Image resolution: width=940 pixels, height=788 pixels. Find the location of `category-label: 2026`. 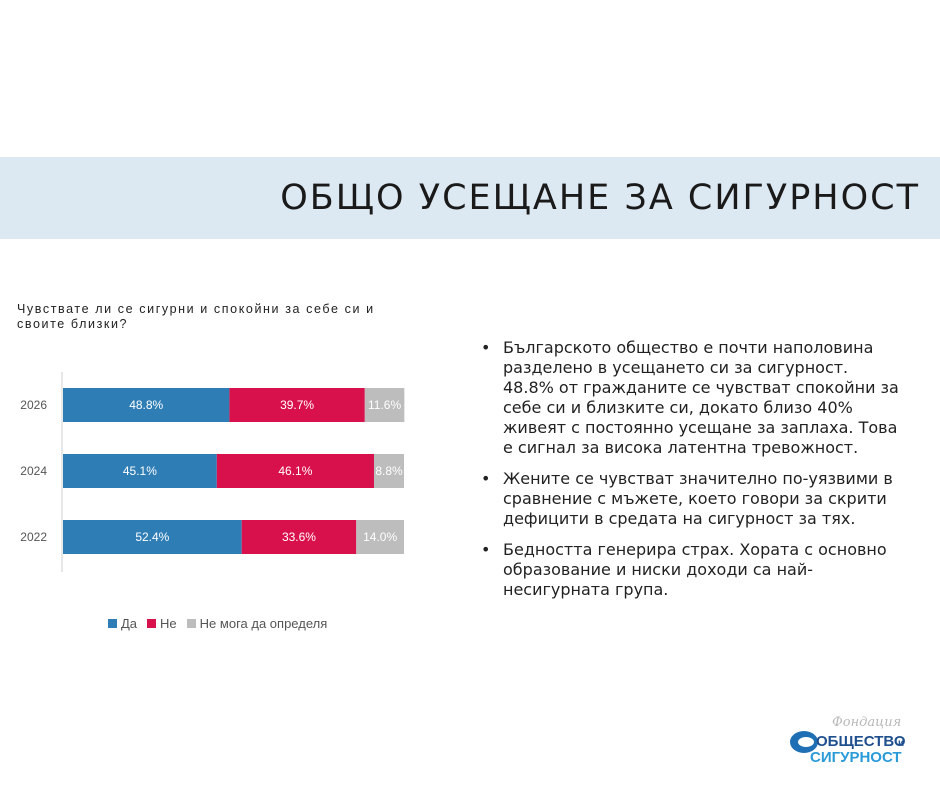

category-label: 2026 is located at coordinates (33, 405).